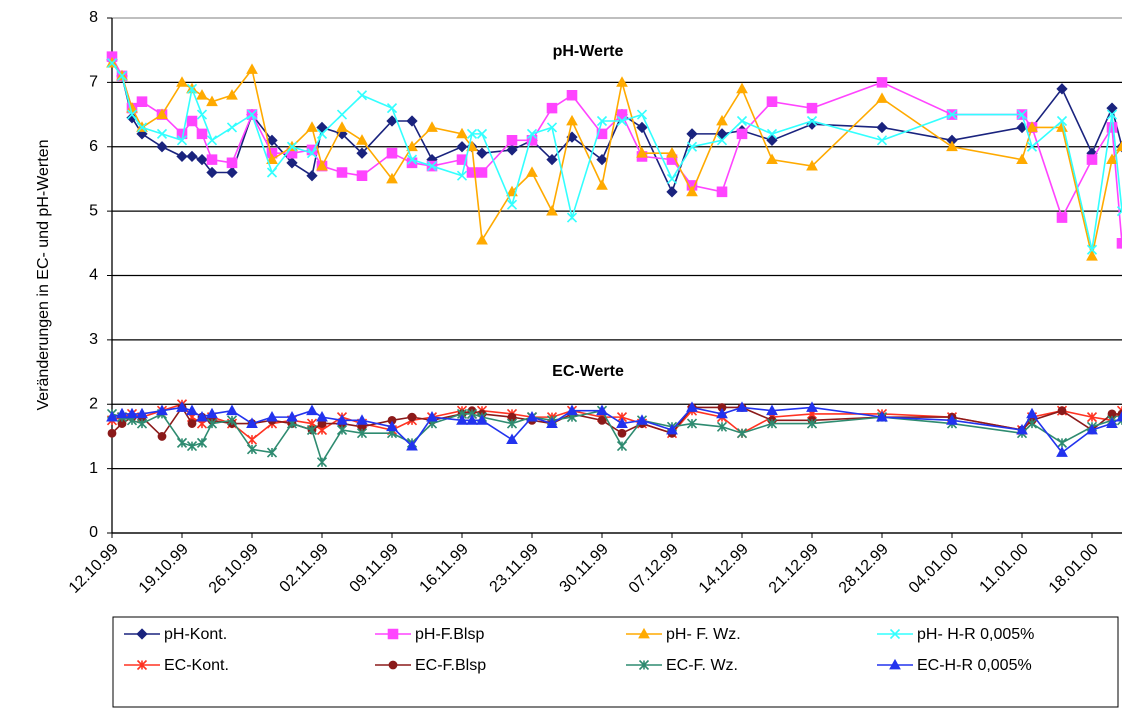  Describe the element at coordinates (93, 146) in the screenshot. I see `y-tick-label: 6` at that location.